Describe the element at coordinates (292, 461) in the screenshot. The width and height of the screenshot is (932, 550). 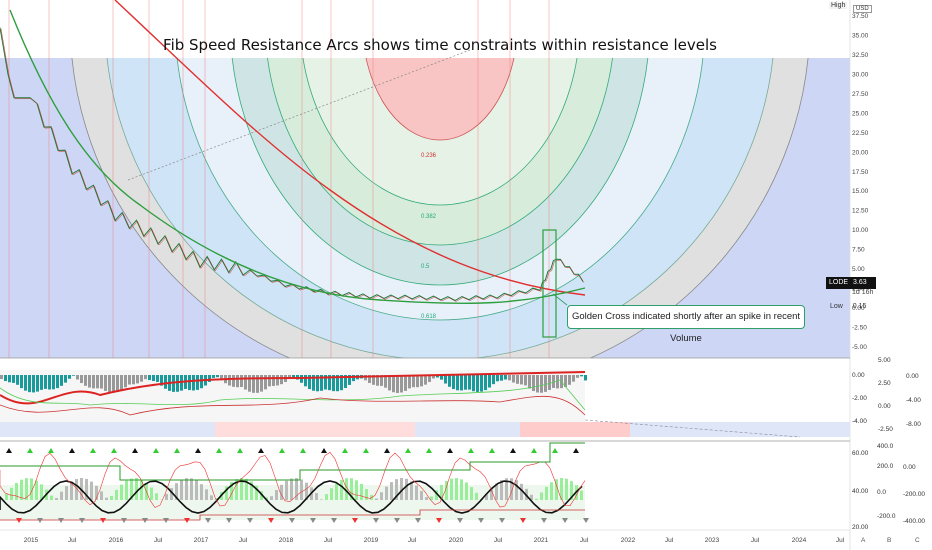
I see `osc2-green-step` at that location.